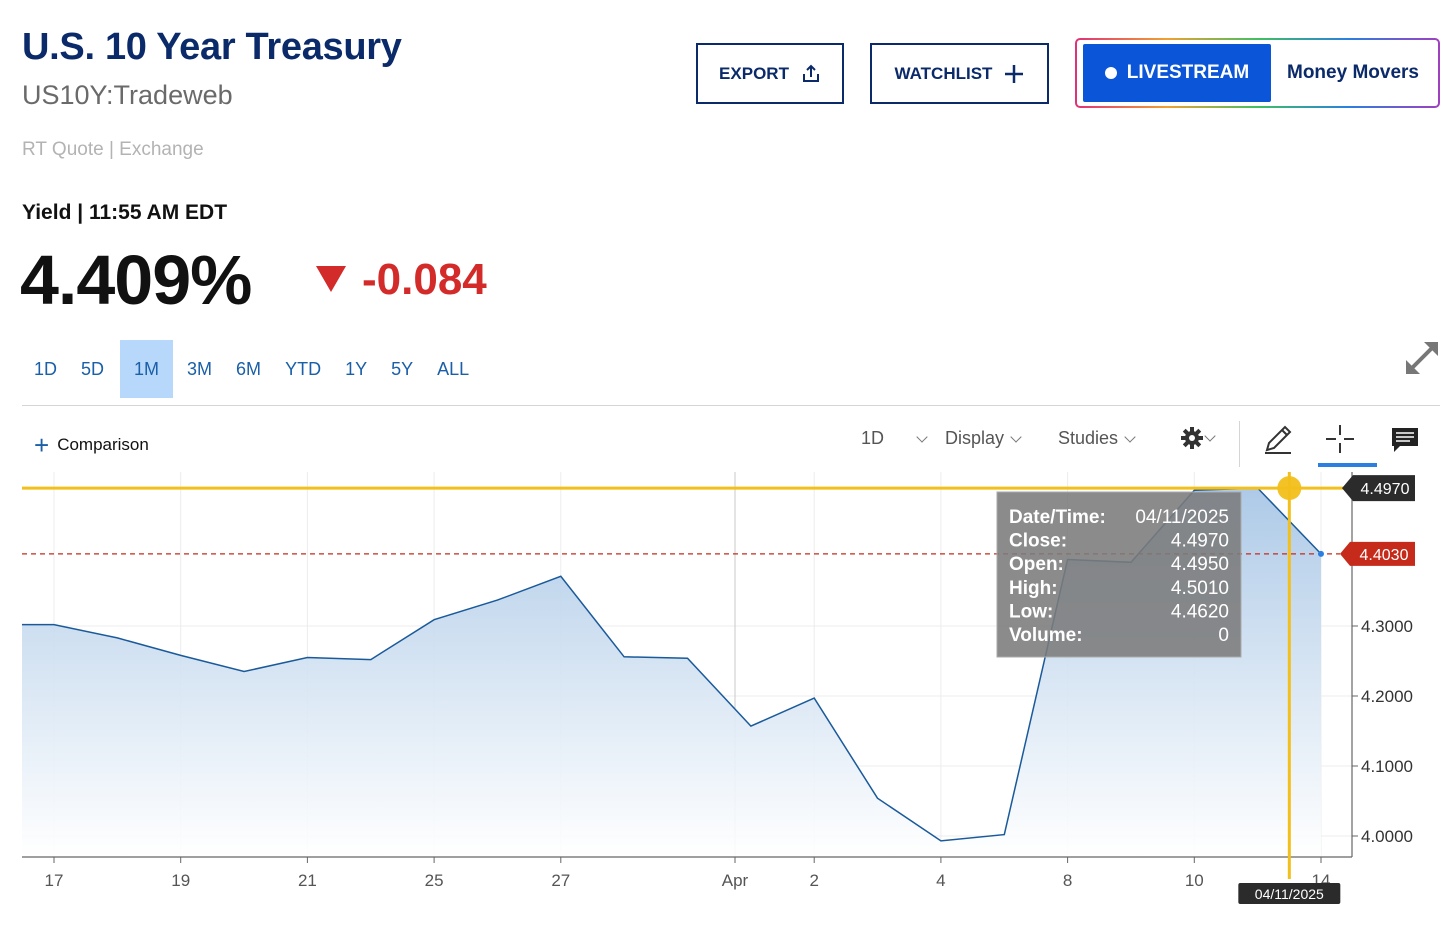  What do you see at coordinates (1387, 626) in the screenshot?
I see `y-tick-label: 4.3000` at bounding box center [1387, 626].